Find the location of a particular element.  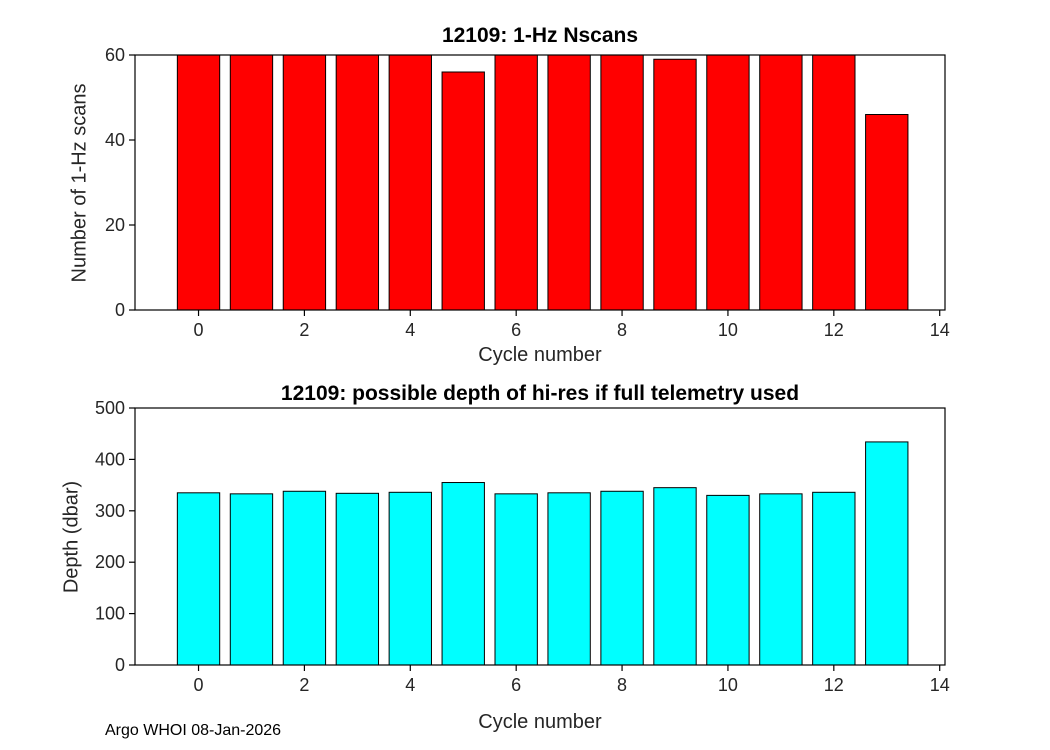

y-tick-label: 100 is located at coordinates (110, 614).